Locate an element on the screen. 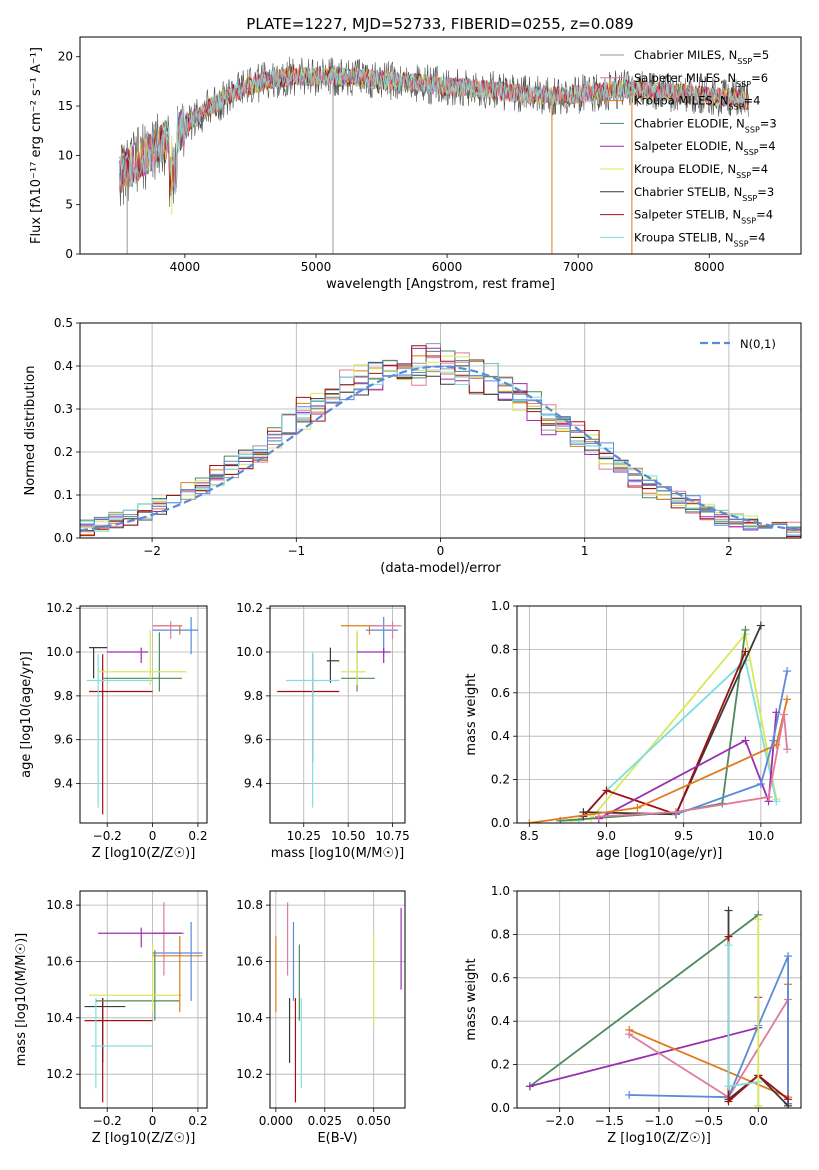 The width and height of the screenshot is (819, 1170). x-tick-label: −0.5 is located at coordinates (708, 1121).